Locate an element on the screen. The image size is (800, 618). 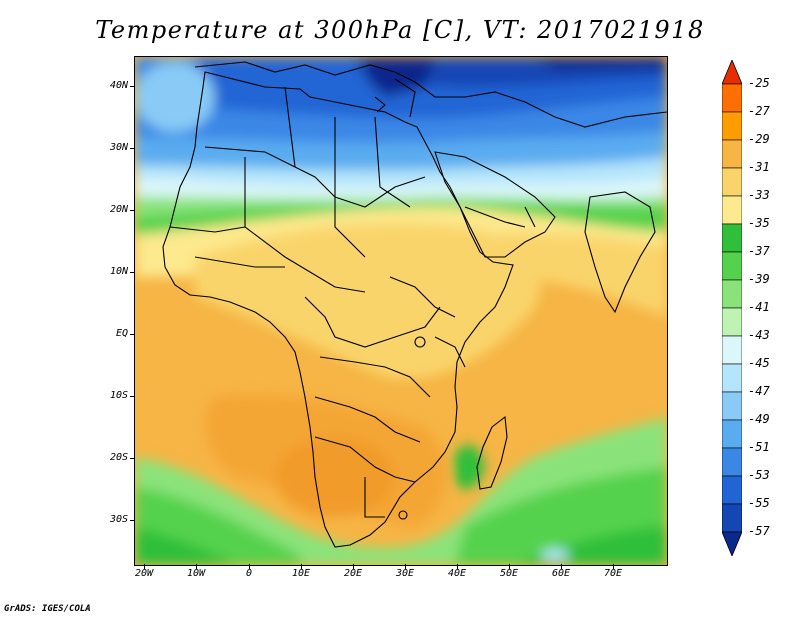
lon-label-20e: 20E is located at coordinates (353, 573).